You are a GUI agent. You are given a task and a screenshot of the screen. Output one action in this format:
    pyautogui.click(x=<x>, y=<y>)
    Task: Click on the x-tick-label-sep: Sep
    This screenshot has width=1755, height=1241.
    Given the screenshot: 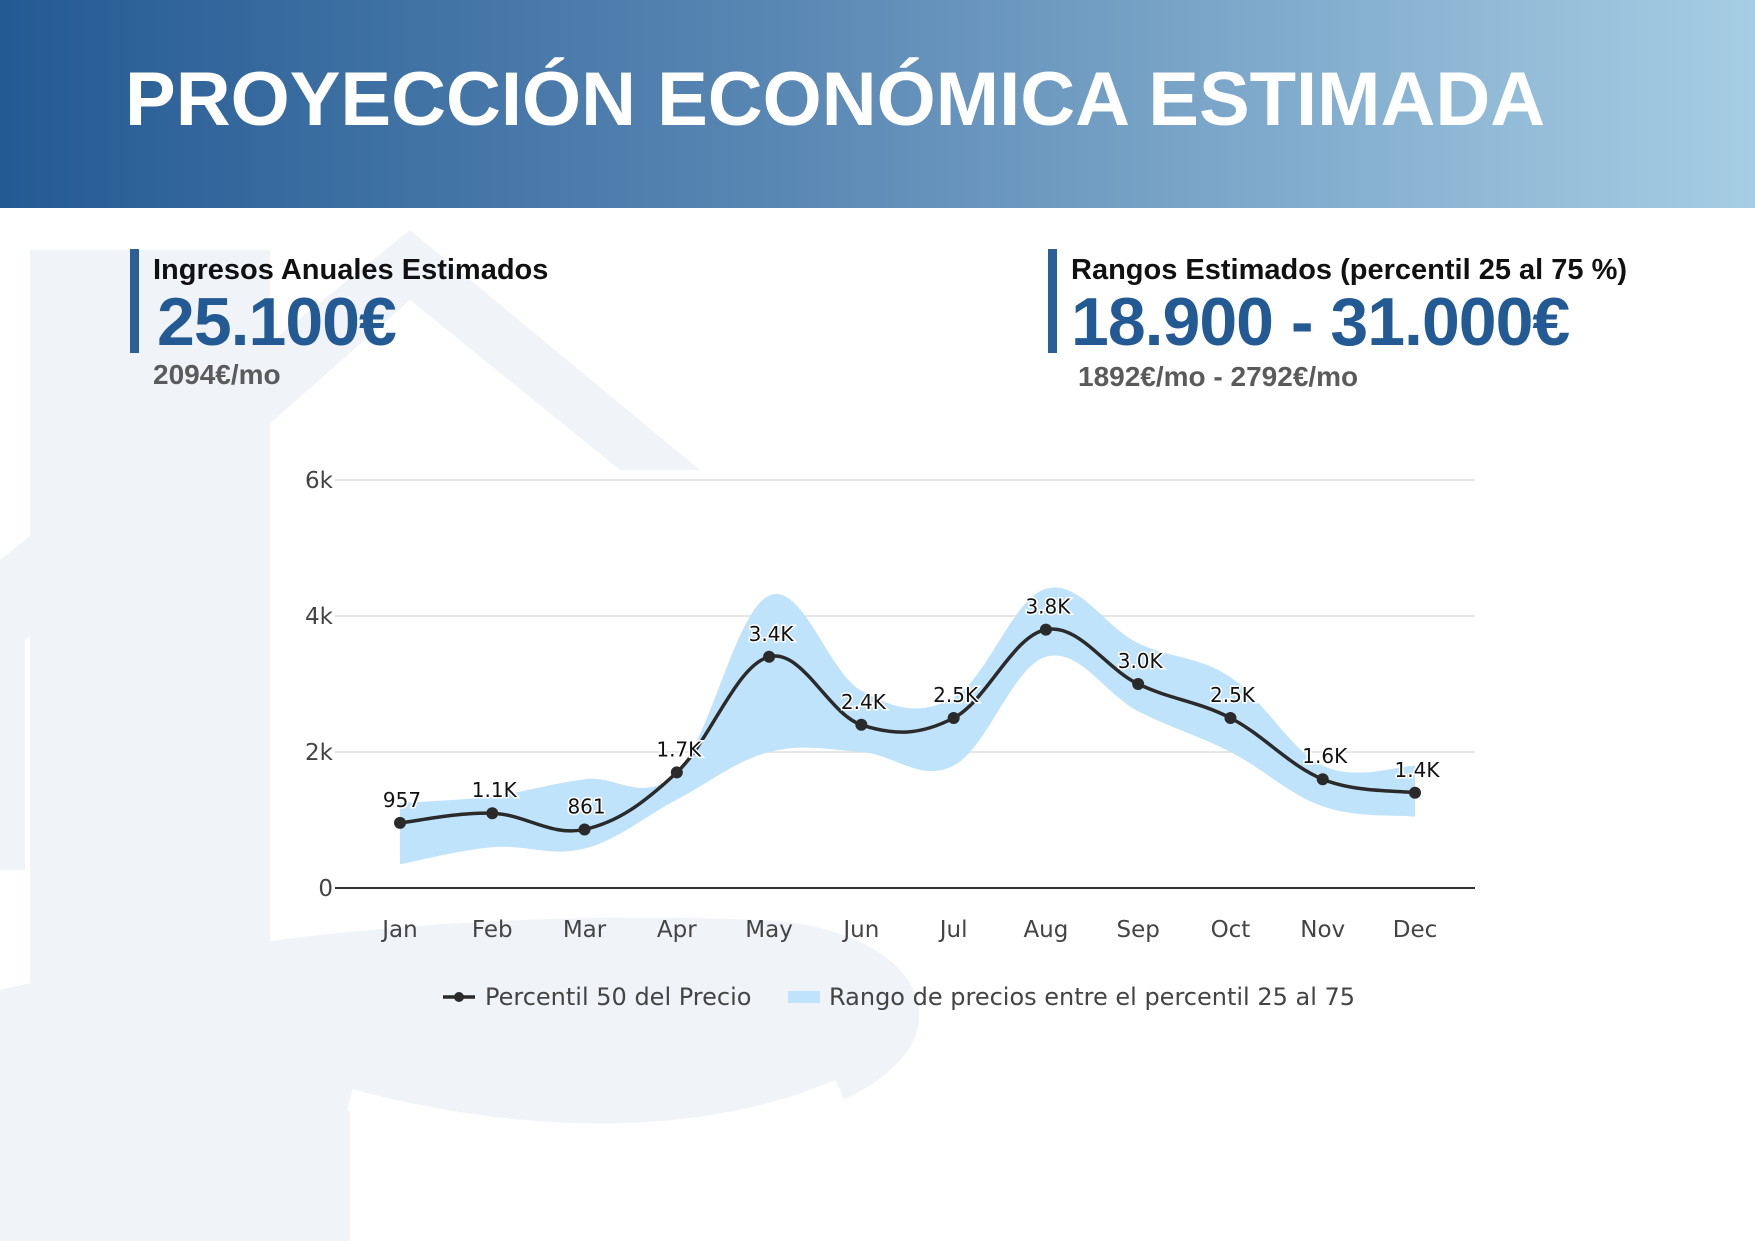 What is the action you would take?
    pyautogui.click(x=1138, y=930)
    